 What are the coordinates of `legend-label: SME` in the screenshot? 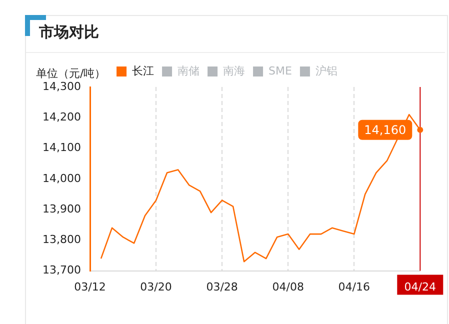 It's located at (280, 71).